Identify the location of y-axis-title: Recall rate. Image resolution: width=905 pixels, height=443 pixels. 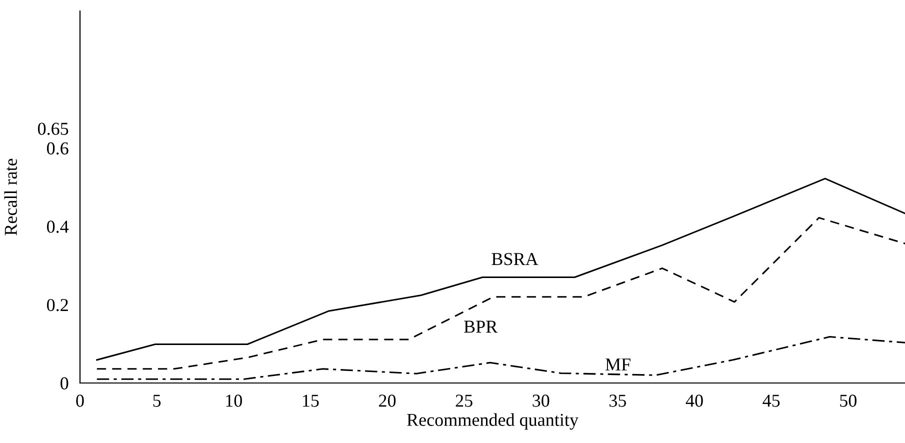
(10, 197).